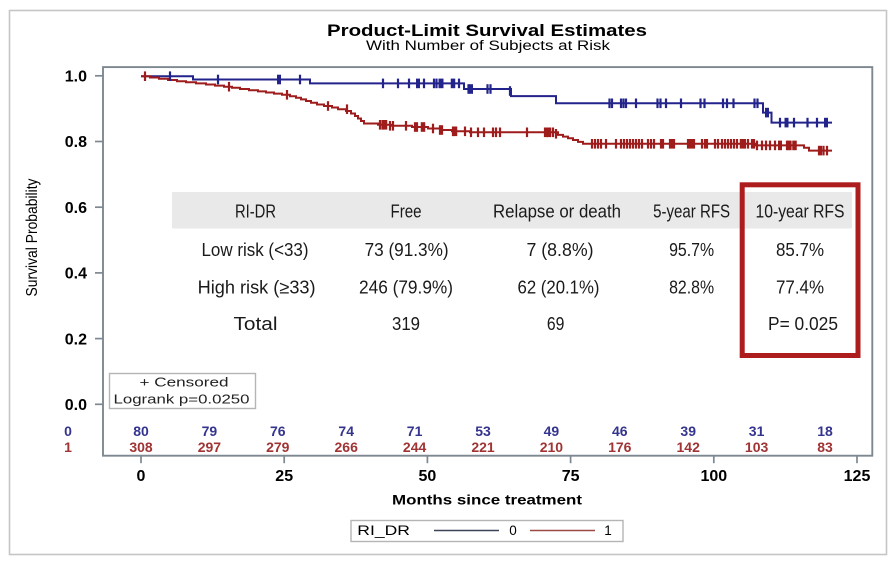 This screenshot has height=570, width=894. I want to click on svg-text: 74, so click(346, 431).